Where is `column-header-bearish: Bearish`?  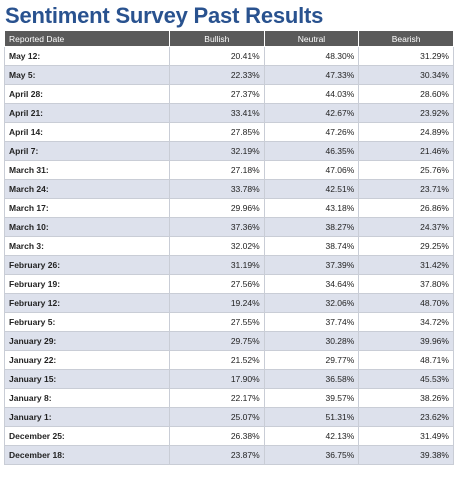
column-header-bearish: Bearish is located at coordinates (406, 38).